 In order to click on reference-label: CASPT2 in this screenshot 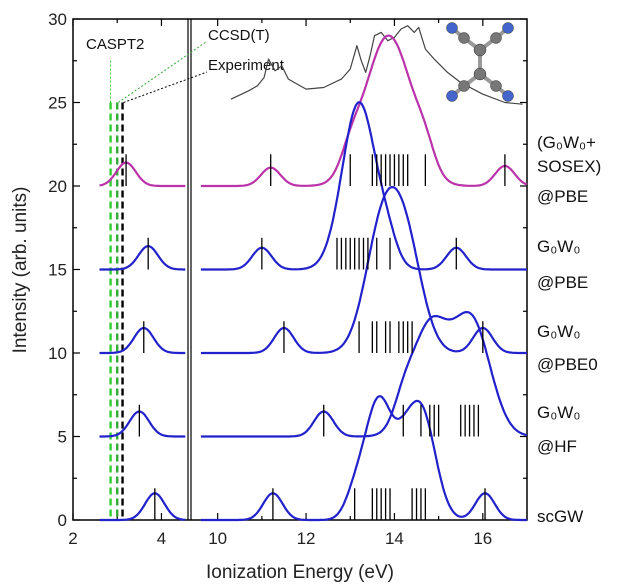, I will do `click(115, 44)`.